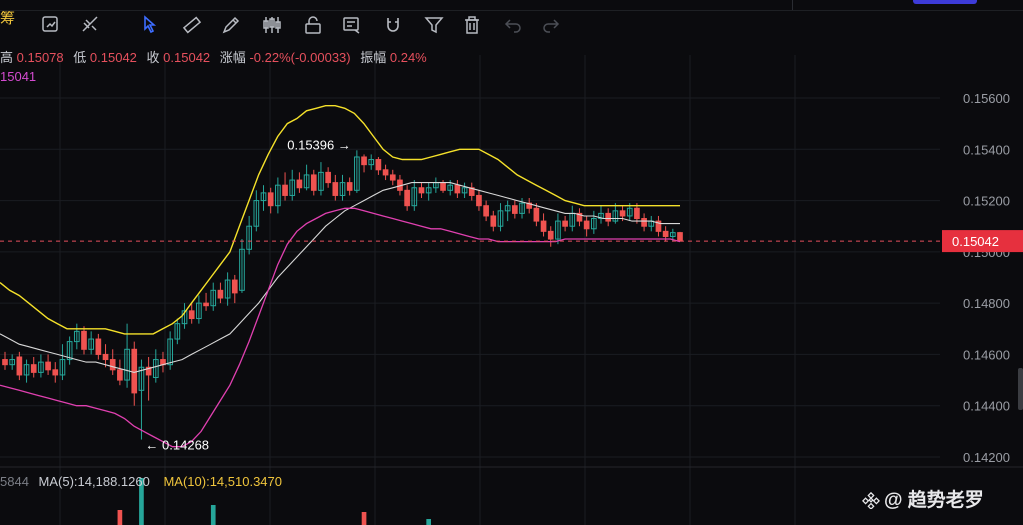 This screenshot has width=1023, height=525. What do you see at coordinates (434, 25) in the screenshot?
I see `filter-icon` at bounding box center [434, 25].